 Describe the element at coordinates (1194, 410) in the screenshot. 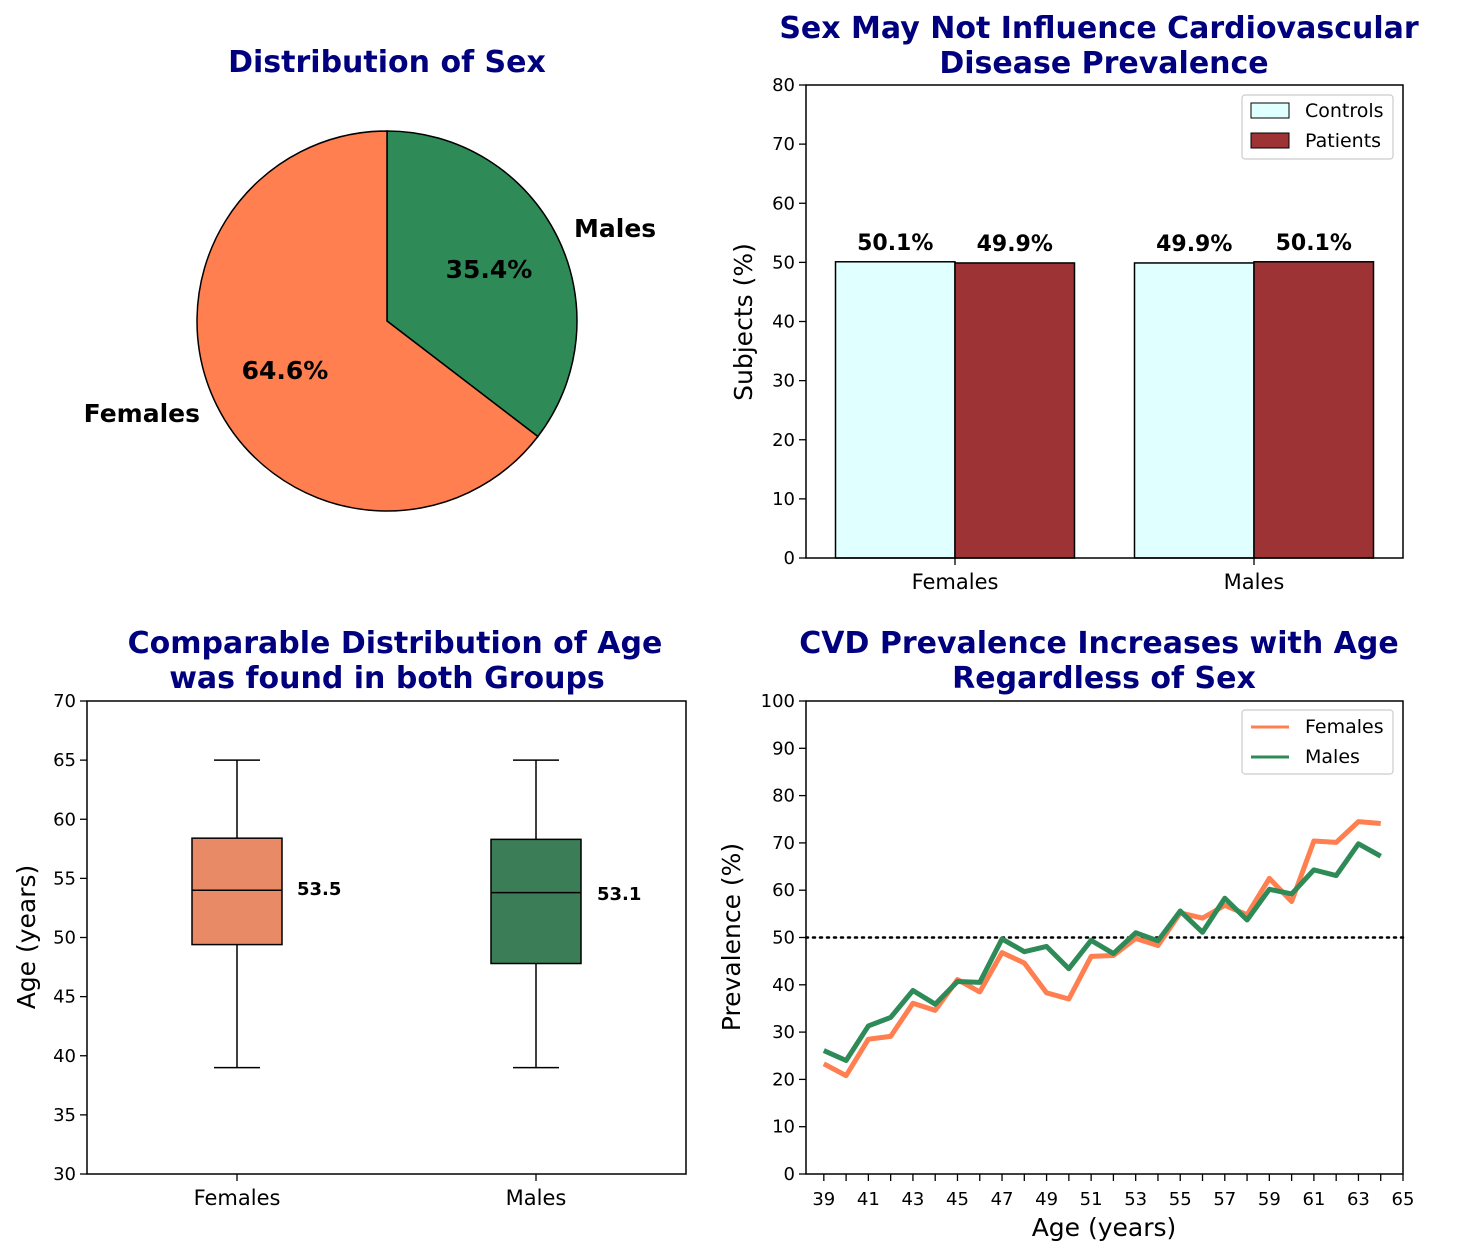

I see `bar-controls-males` at that location.